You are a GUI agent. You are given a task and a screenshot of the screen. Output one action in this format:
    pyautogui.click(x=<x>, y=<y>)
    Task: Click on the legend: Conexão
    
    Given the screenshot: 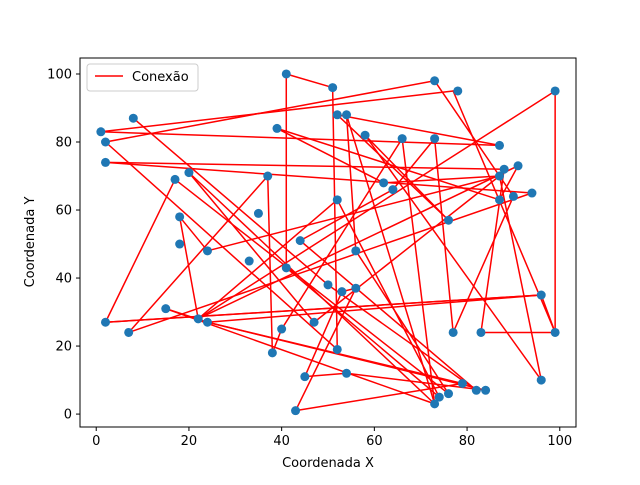 What is the action you would take?
    pyautogui.click(x=142, y=77)
    